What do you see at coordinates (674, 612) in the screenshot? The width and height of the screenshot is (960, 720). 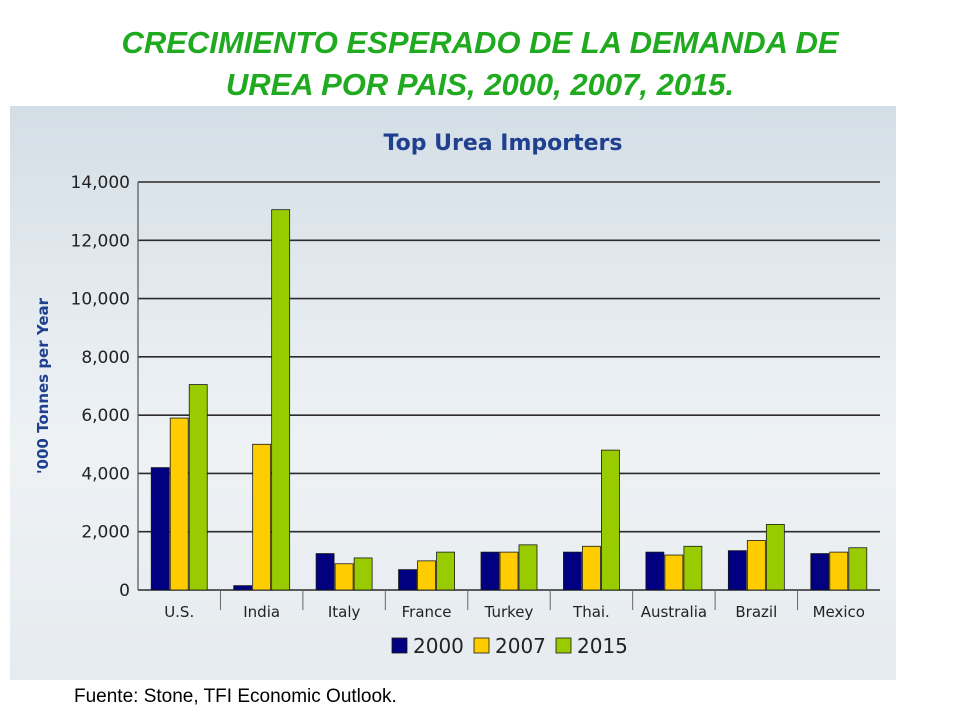 I see `x-tick-label: Australia` at bounding box center [674, 612].